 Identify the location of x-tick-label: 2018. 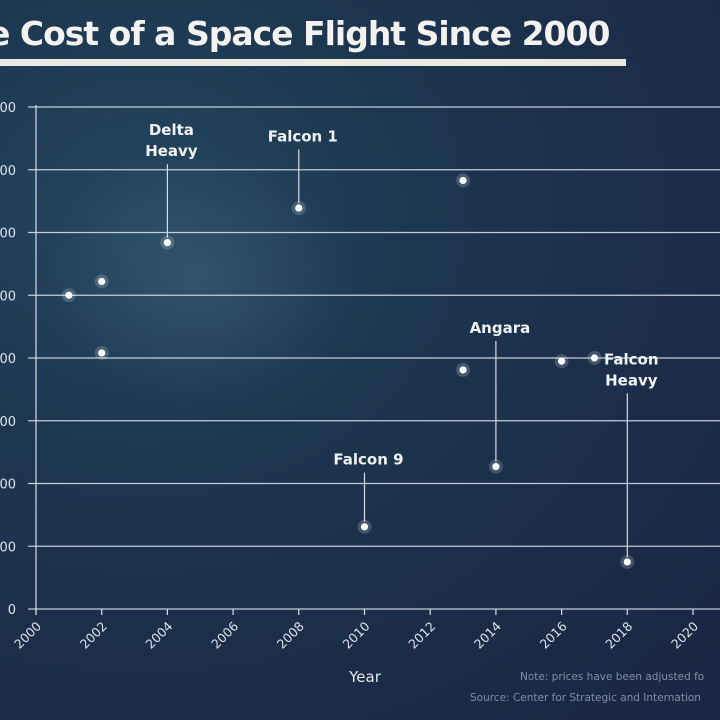
(618, 634).